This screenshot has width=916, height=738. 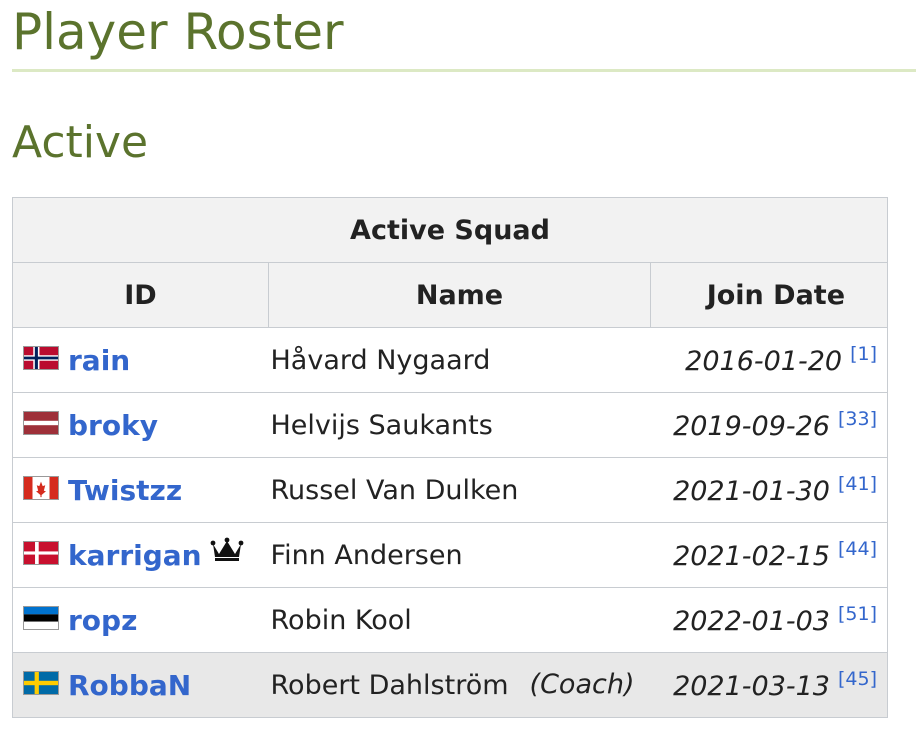 What do you see at coordinates (227, 552) in the screenshot?
I see `crown-icon` at bounding box center [227, 552].